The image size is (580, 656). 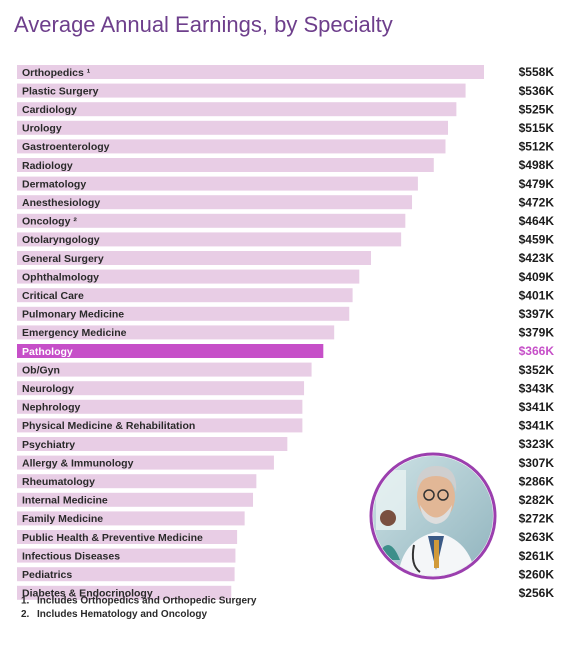 What do you see at coordinates (537, 388) in the screenshot?
I see `value-label: $343K` at bounding box center [537, 388].